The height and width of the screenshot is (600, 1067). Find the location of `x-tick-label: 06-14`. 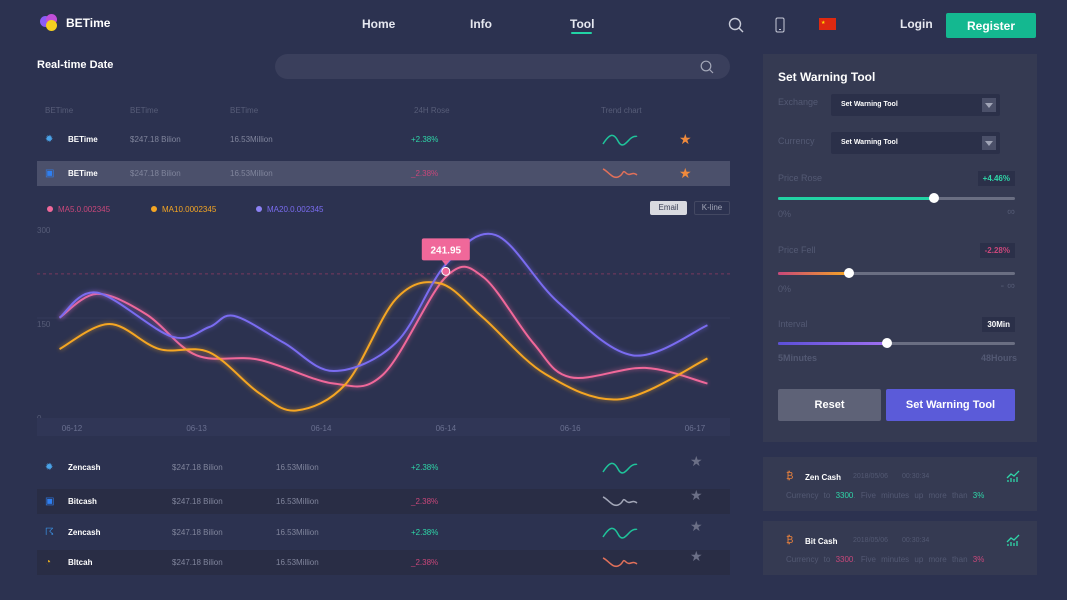

x-tick-label: 06-14 is located at coordinates (321, 428).